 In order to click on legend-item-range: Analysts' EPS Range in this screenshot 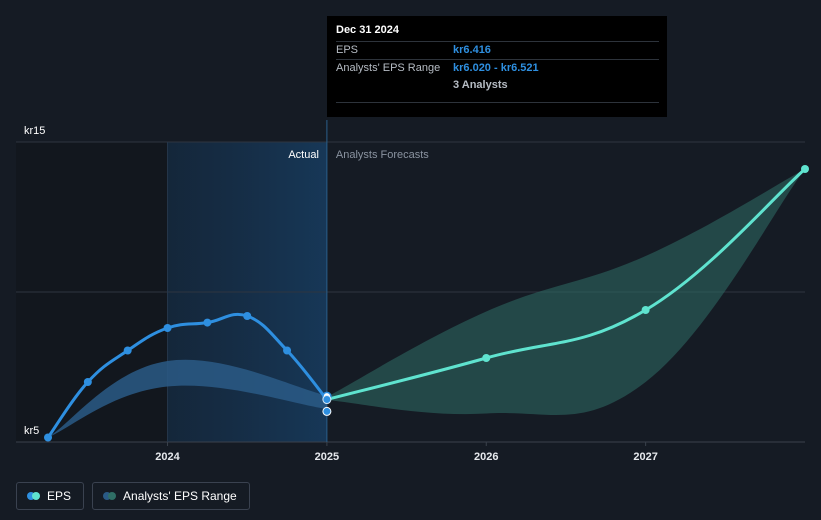, I will do `click(171, 496)`.